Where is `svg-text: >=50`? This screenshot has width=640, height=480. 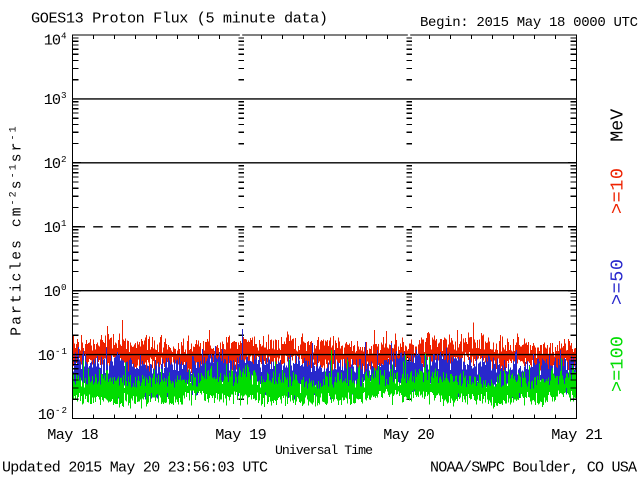 svg-text: >=50 is located at coordinates (618, 282).